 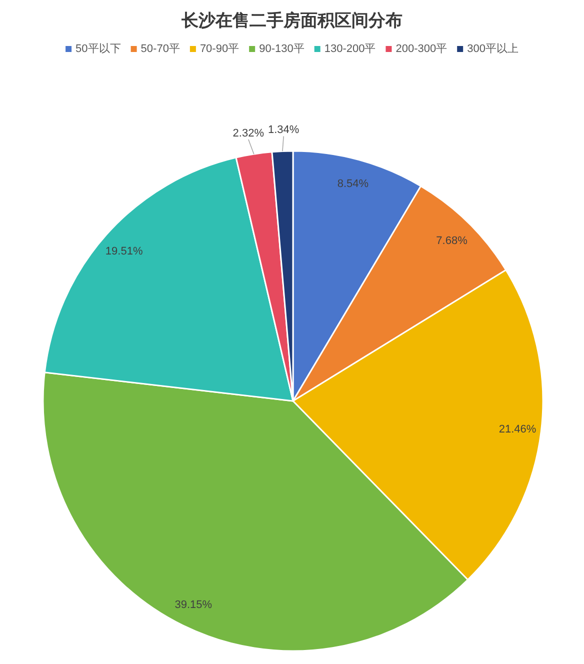 I want to click on legend-label: 200-300平, so click(x=422, y=49).